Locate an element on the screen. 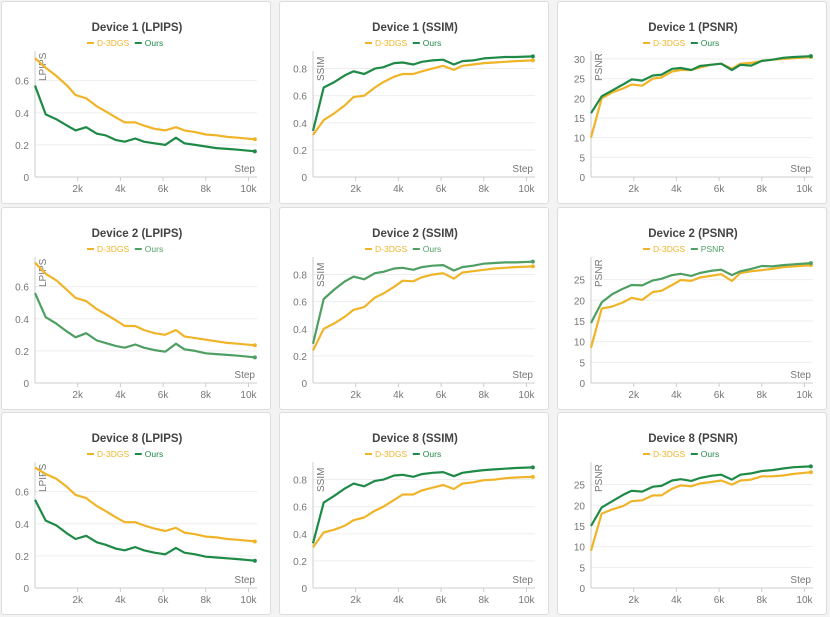  y-tick-label: 0.8 is located at coordinates (300, 276).